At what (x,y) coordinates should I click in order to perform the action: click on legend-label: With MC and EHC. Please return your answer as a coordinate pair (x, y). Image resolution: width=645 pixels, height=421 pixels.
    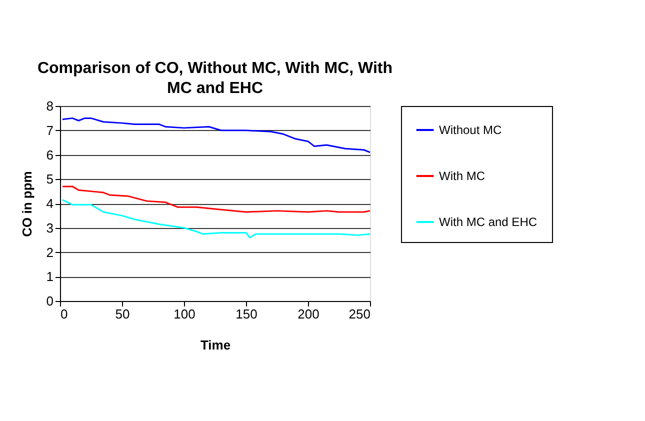
    Looking at the image, I should click on (488, 222).